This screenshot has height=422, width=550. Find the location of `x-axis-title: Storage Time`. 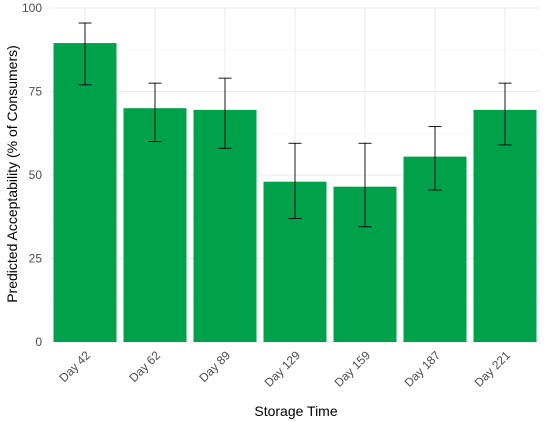

x-axis-title: Storage Time is located at coordinates (295, 411).